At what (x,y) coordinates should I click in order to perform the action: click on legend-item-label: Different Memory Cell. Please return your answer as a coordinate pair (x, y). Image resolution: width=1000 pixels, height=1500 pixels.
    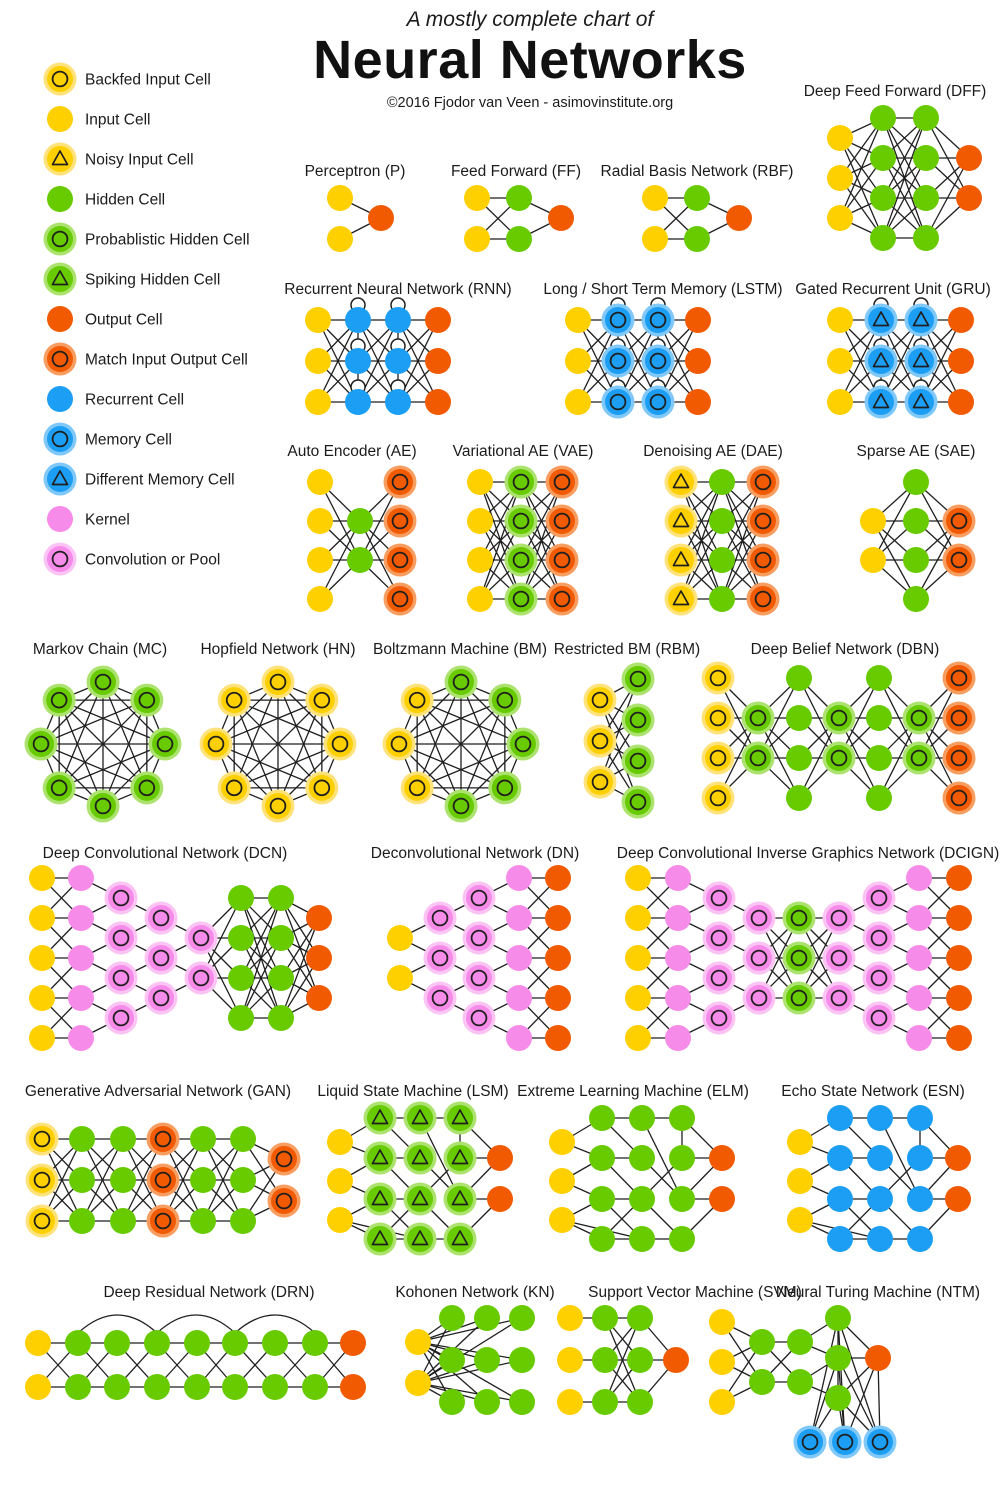
    Looking at the image, I should click on (160, 480).